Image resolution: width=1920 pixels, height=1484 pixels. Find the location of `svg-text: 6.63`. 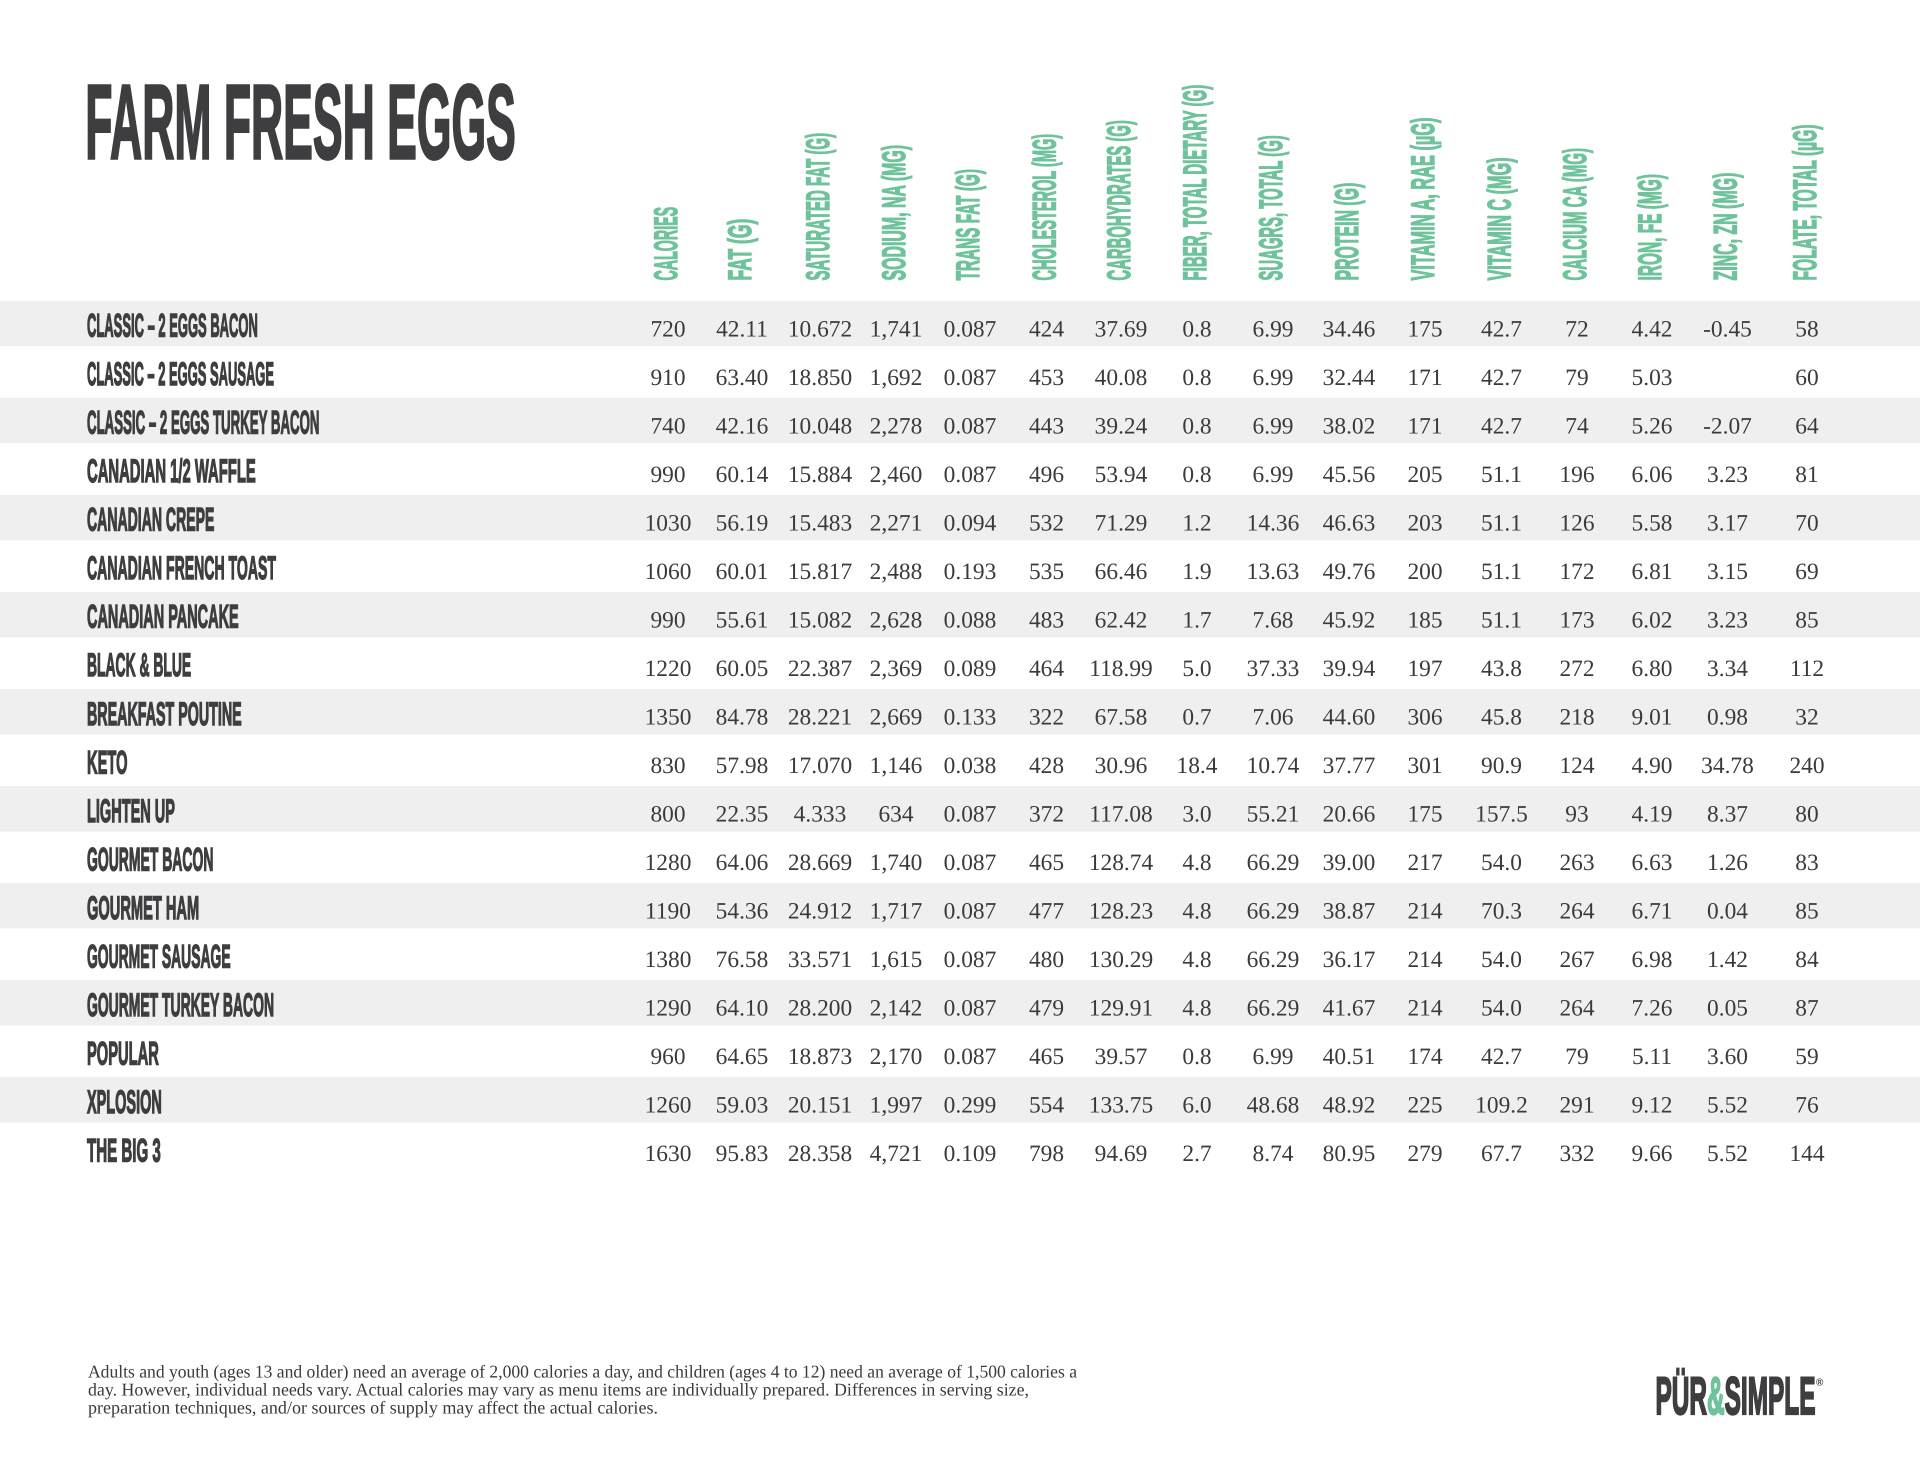

svg-text: 6.63 is located at coordinates (1652, 863).